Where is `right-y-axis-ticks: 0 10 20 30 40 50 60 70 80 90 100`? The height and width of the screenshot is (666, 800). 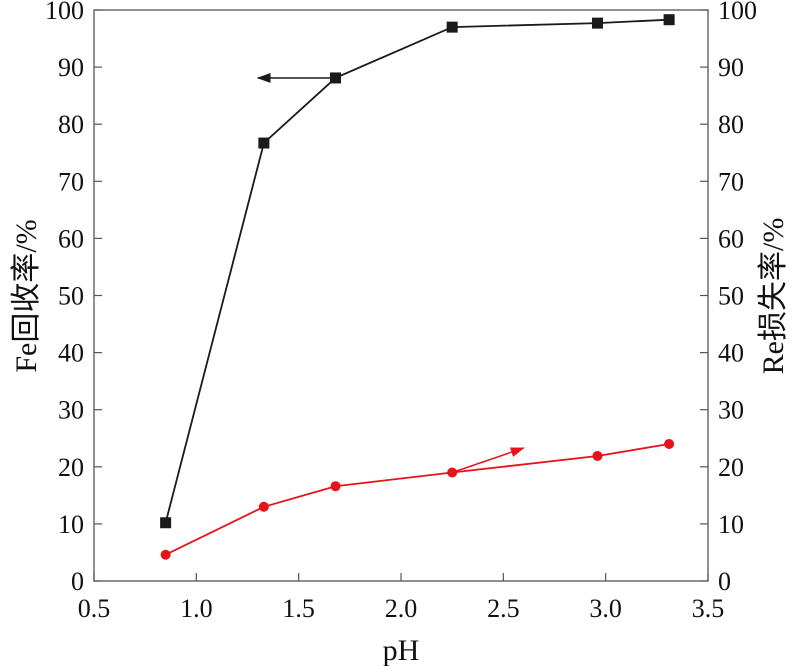 right-y-axis-ticks: 0 10 20 30 40 50 60 70 80 90 100 is located at coordinates (728, 298).